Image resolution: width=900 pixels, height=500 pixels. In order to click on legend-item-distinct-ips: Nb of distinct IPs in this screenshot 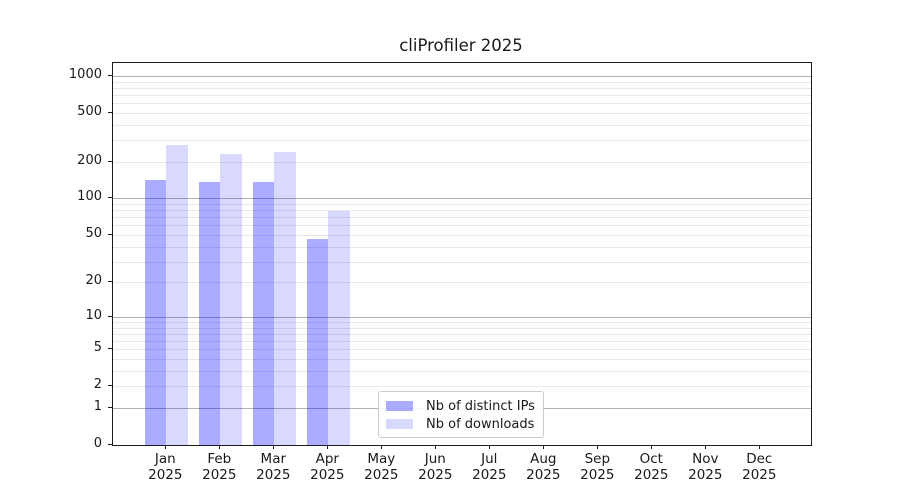, I will do `click(460, 406)`.